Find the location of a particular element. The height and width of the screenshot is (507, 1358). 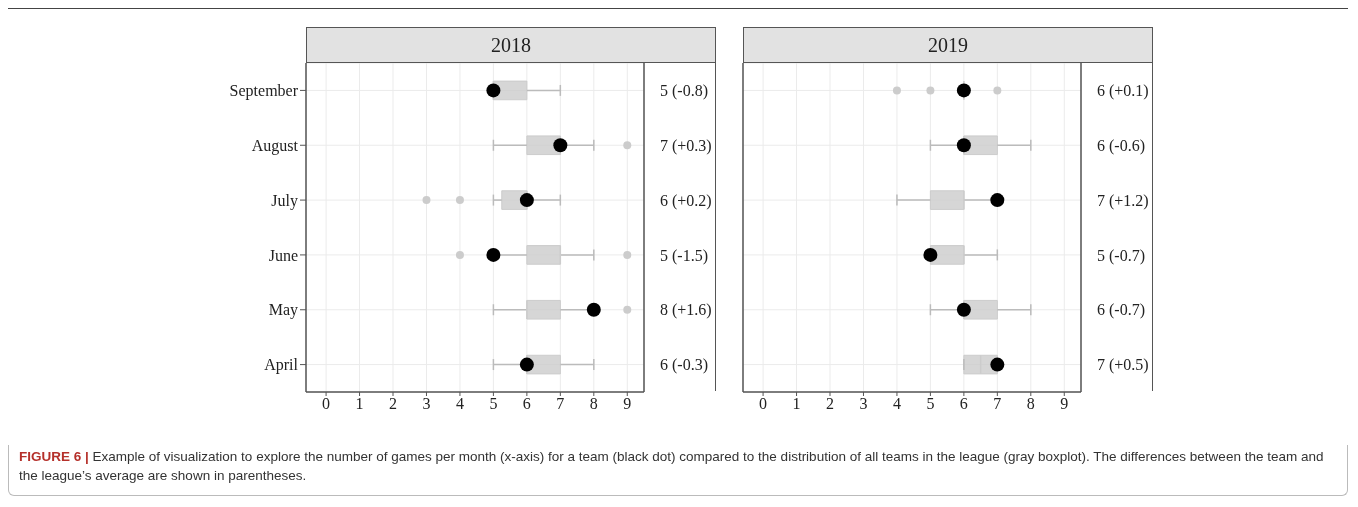

y-tick-label: April is located at coordinates (281, 365).